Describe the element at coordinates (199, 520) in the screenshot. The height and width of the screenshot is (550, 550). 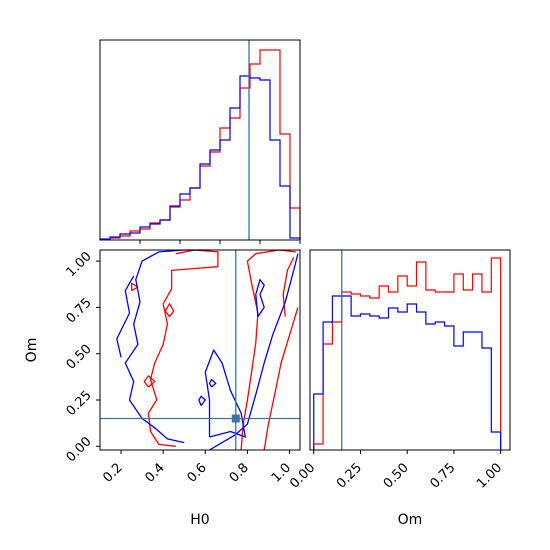
I see `x-axis-label-h0: H0` at that location.